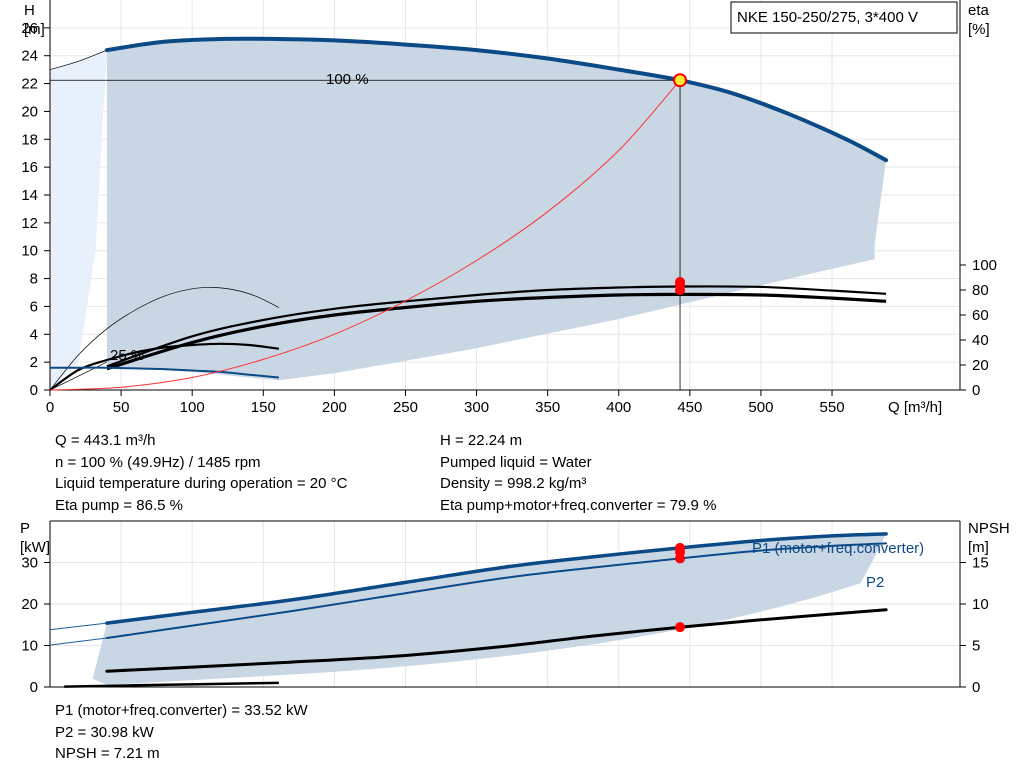  Describe the element at coordinates (29, 563) in the screenshot. I see `bottom-y-tick-label: 30` at that location.